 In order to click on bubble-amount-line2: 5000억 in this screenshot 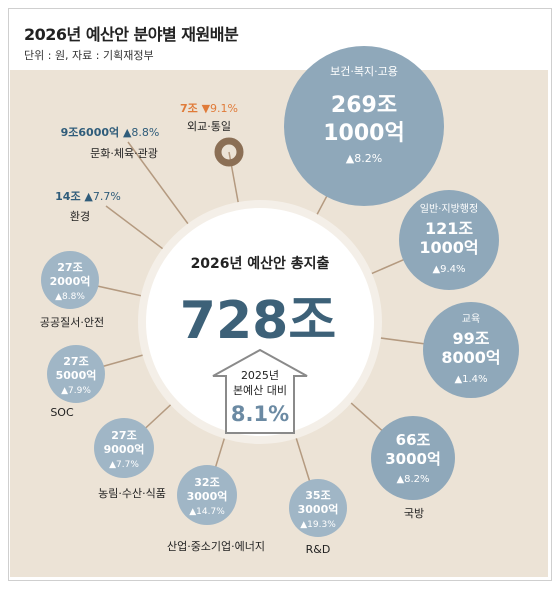, I will do `click(76, 375)`.